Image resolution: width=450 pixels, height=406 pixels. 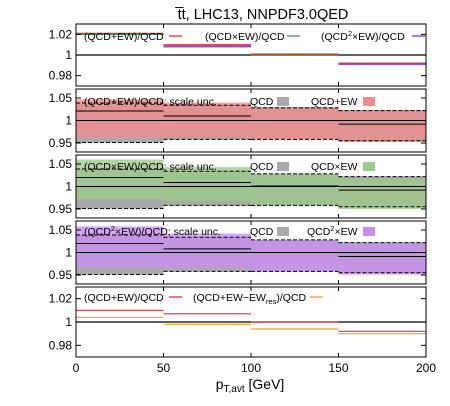 I want to click on x-tick-label-50: 50, so click(x=164, y=368).